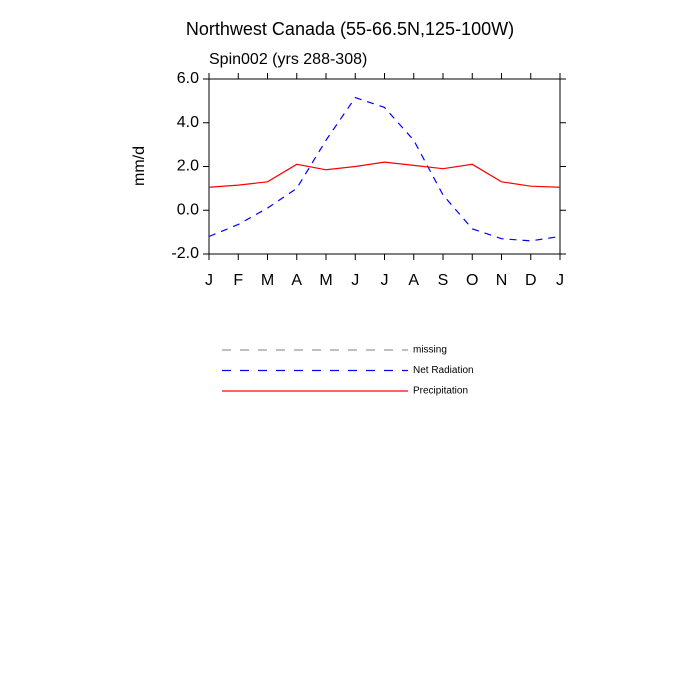 Image resolution: width=700 pixels, height=700 pixels. I want to click on y-tick-label: -2.0, so click(185, 253).